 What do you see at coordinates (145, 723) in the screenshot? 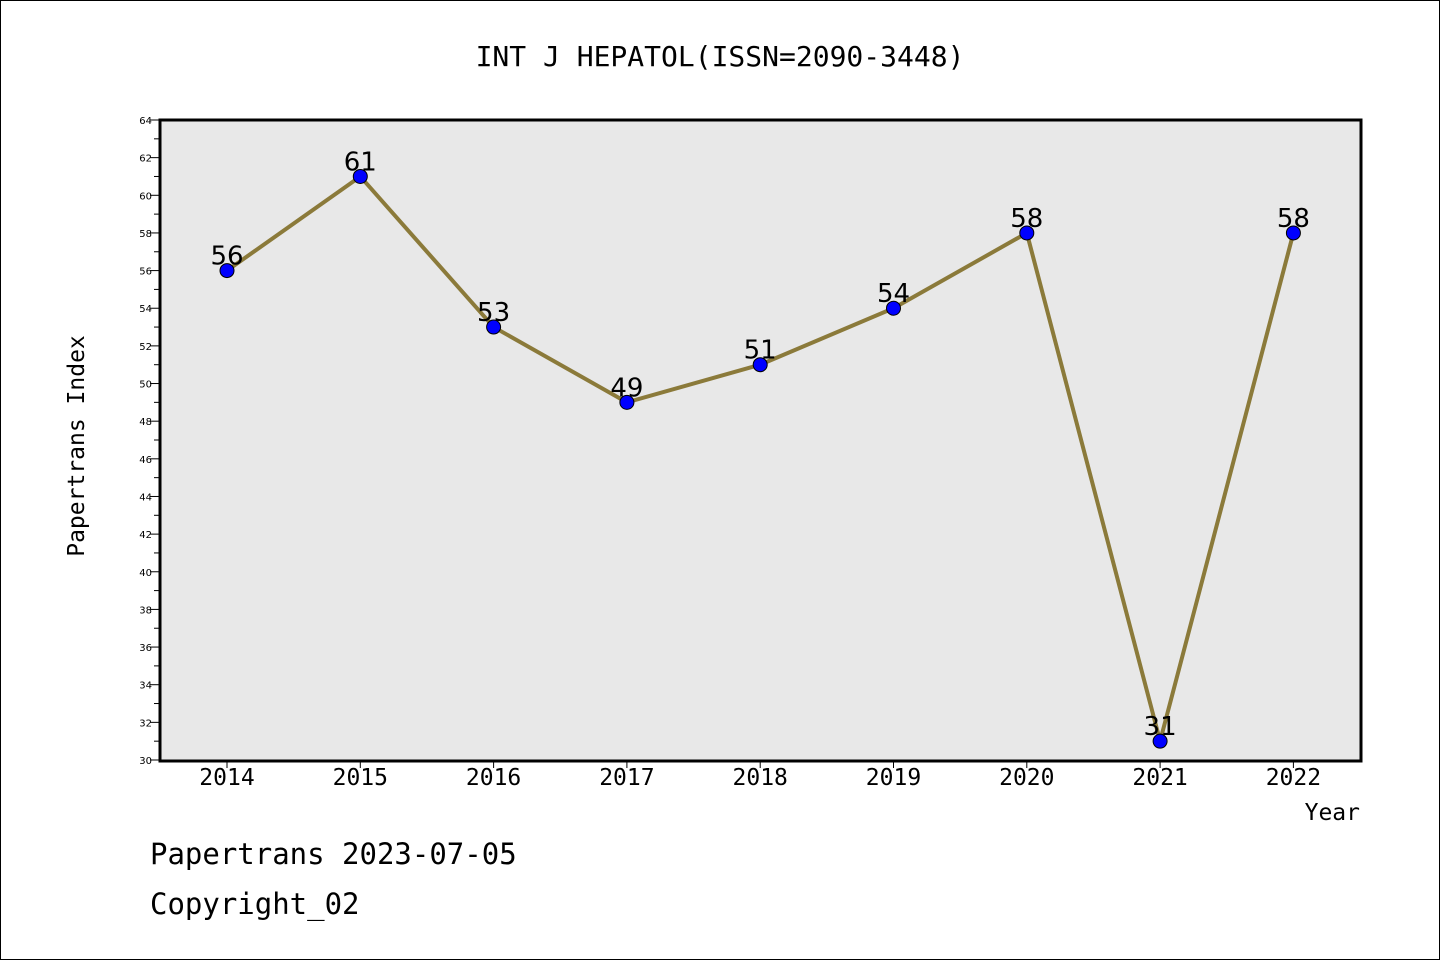
I see `y-tick-label: 32` at bounding box center [145, 723].